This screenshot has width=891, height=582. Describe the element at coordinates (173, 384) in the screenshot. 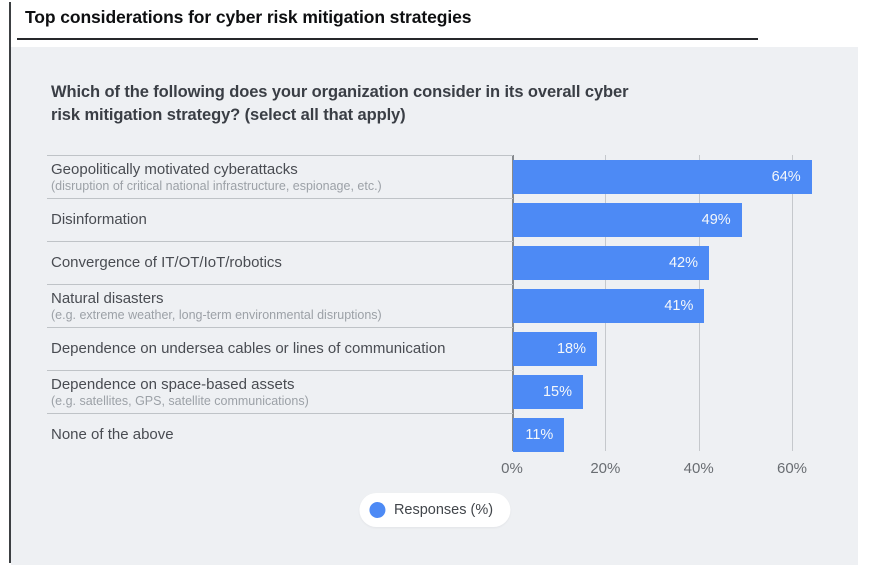

I see `category-label: Dependence on space-based assets` at that location.